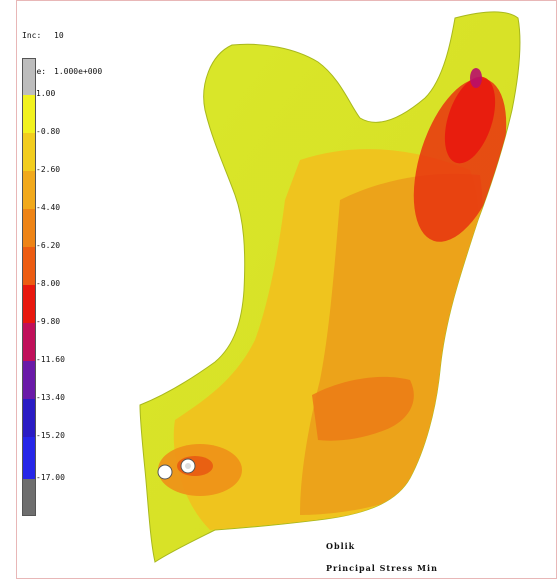  Describe the element at coordinates (476, 78) in the screenshot. I see `stress-zone-peak` at that location.